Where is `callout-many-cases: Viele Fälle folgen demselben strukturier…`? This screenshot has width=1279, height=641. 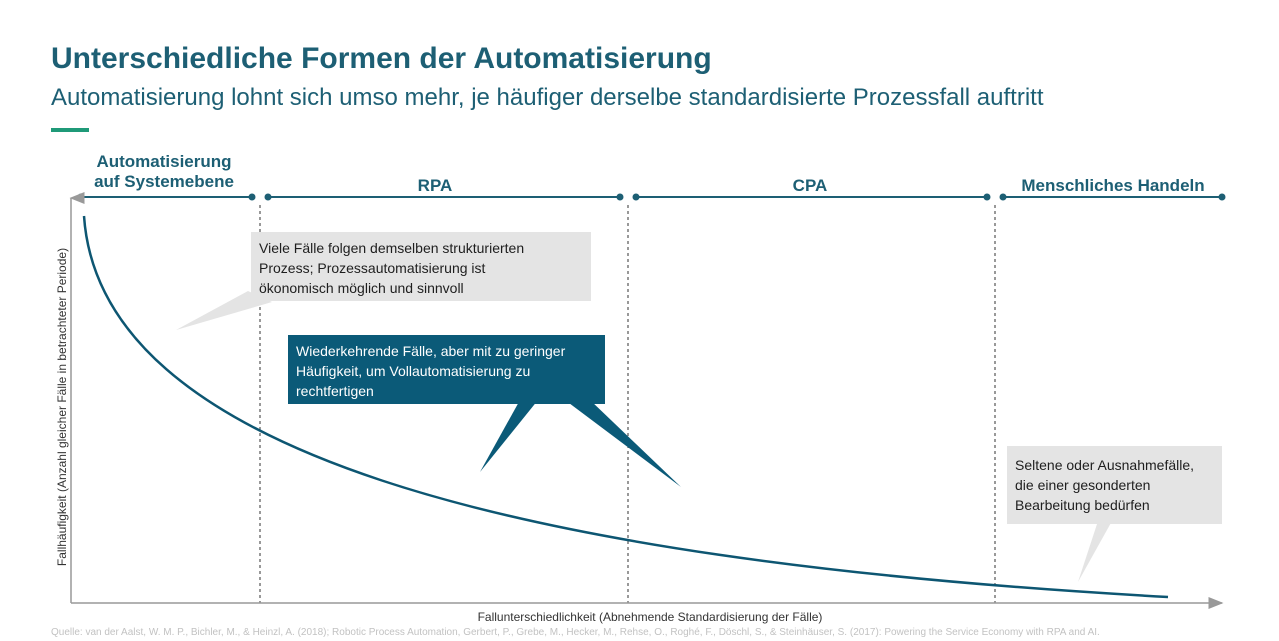 callout-many-cases: Viele Fälle folgen demselben strukturier… is located at coordinates (421, 266).